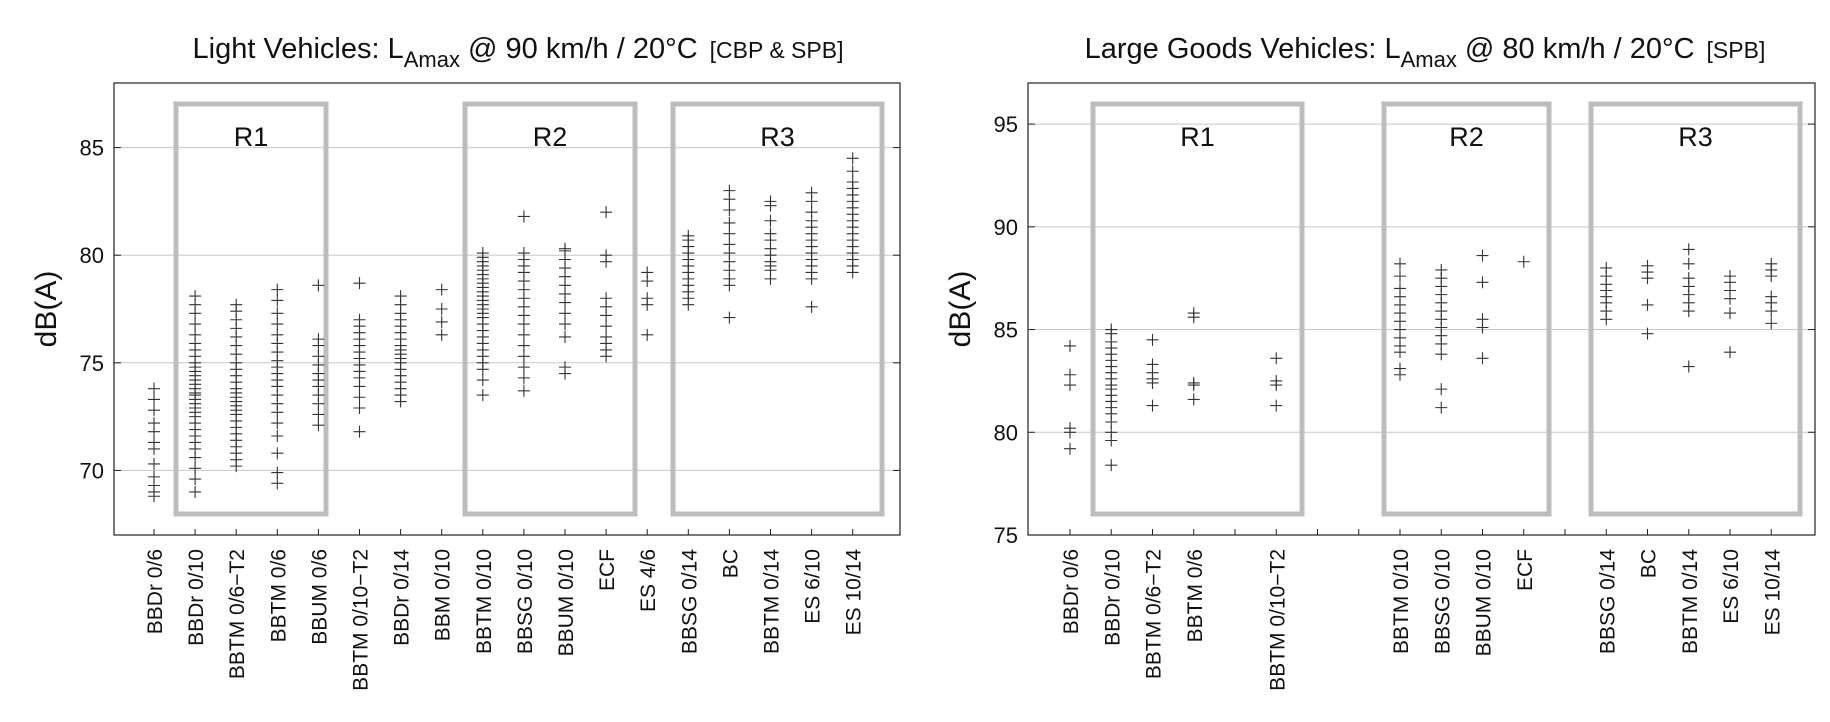 This screenshot has height=722, width=1830. What do you see at coordinates (1197, 137) in the screenshot?
I see `group-label-r1: R1` at bounding box center [1197, 137].